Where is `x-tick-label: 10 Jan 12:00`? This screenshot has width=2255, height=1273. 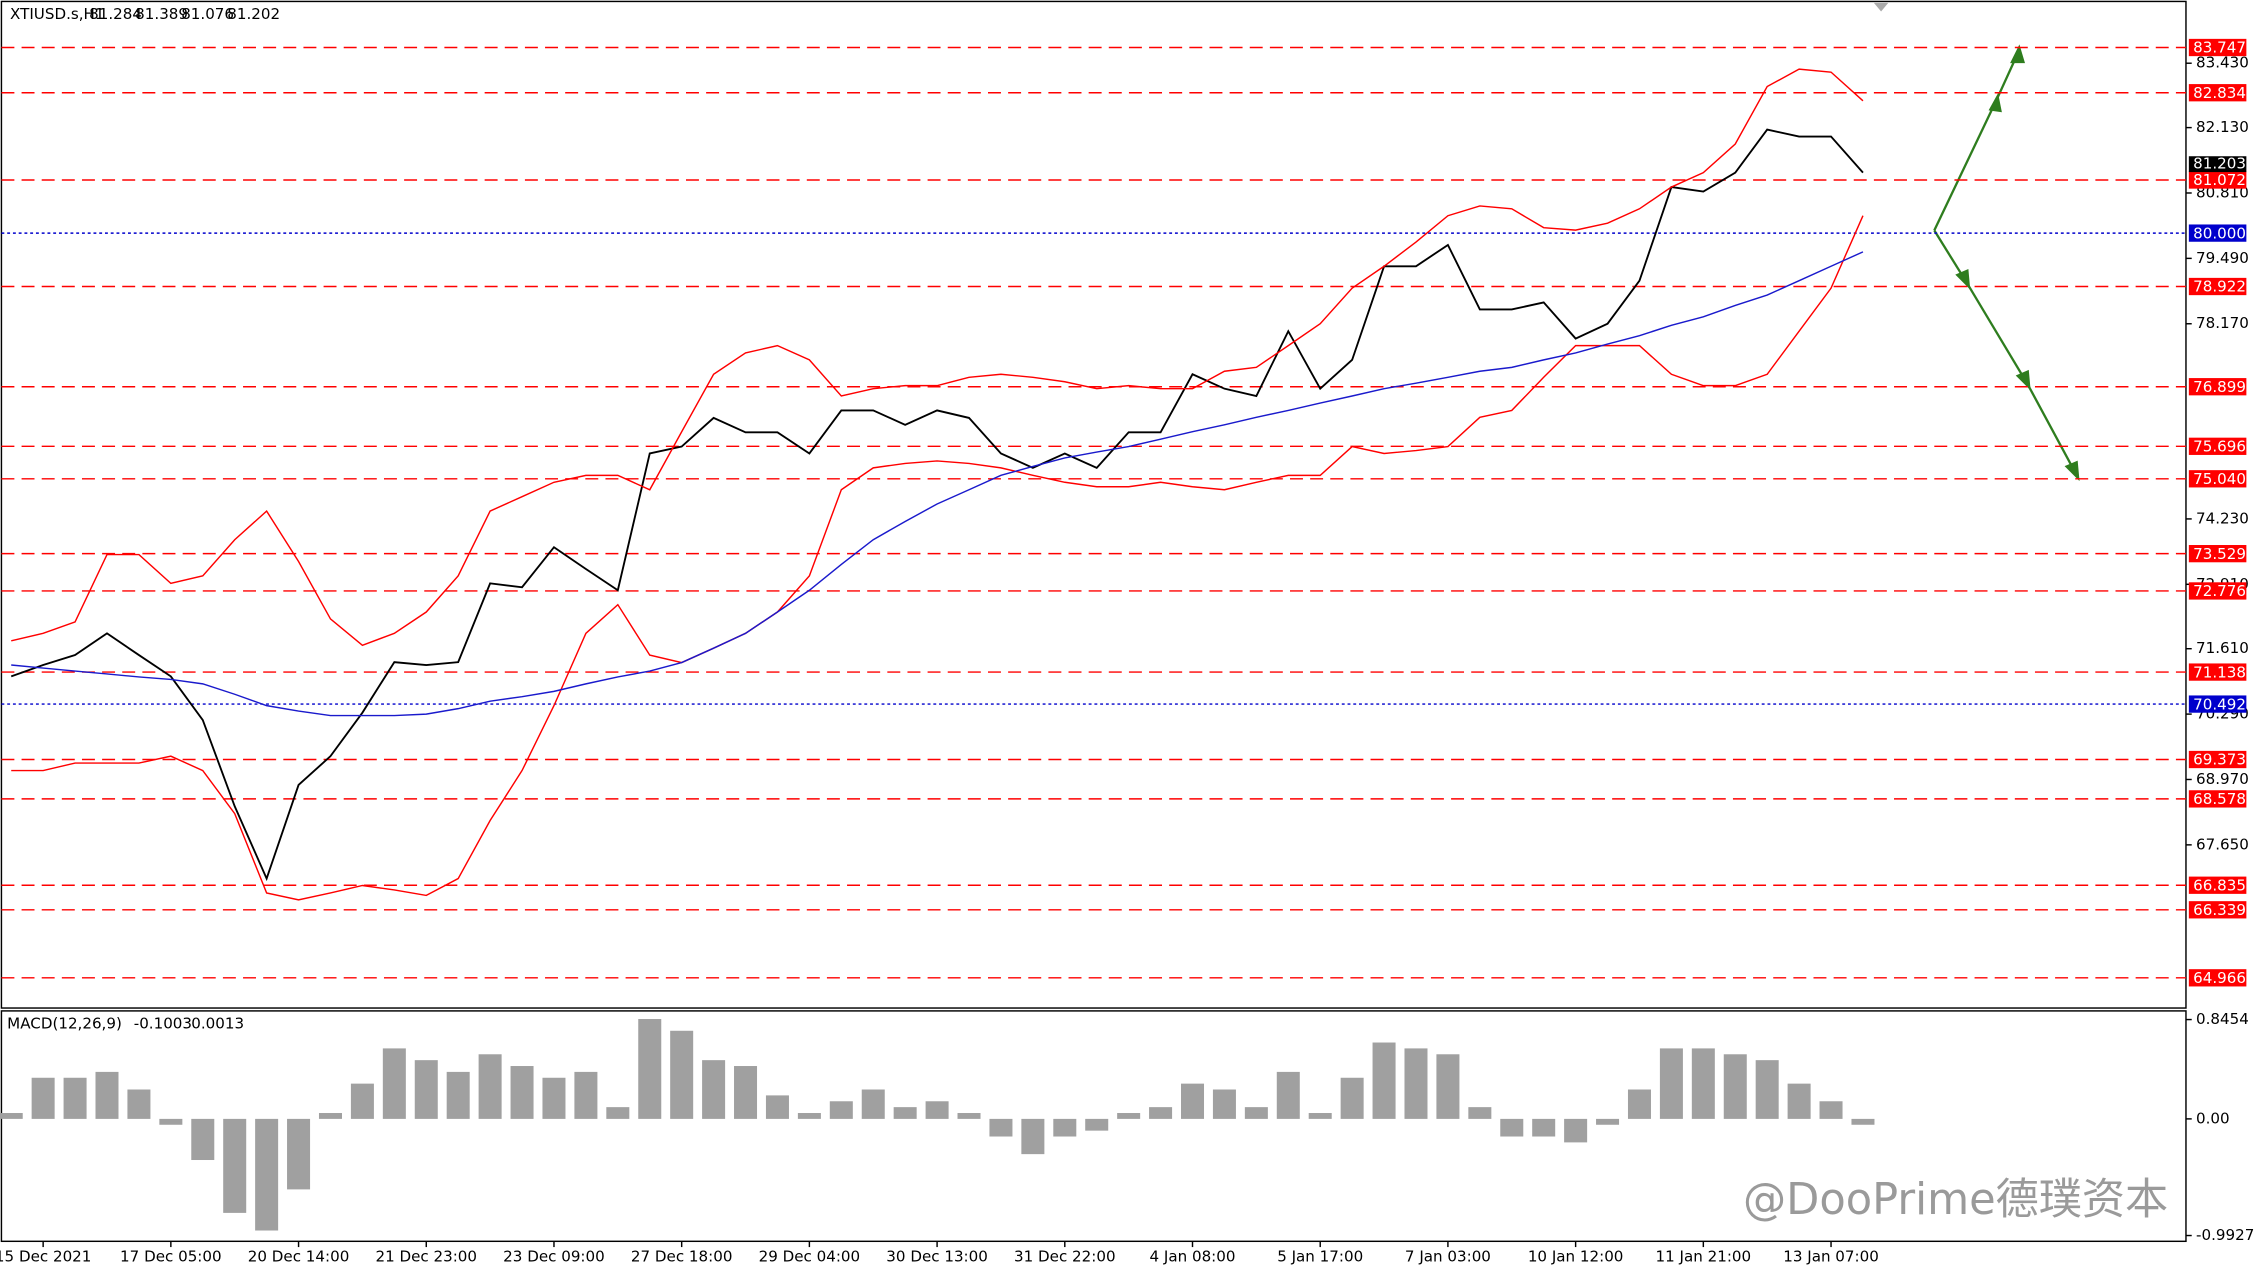
x-tick-label: 10 Jan 12:00 is located at coordinates (1576, 1257).